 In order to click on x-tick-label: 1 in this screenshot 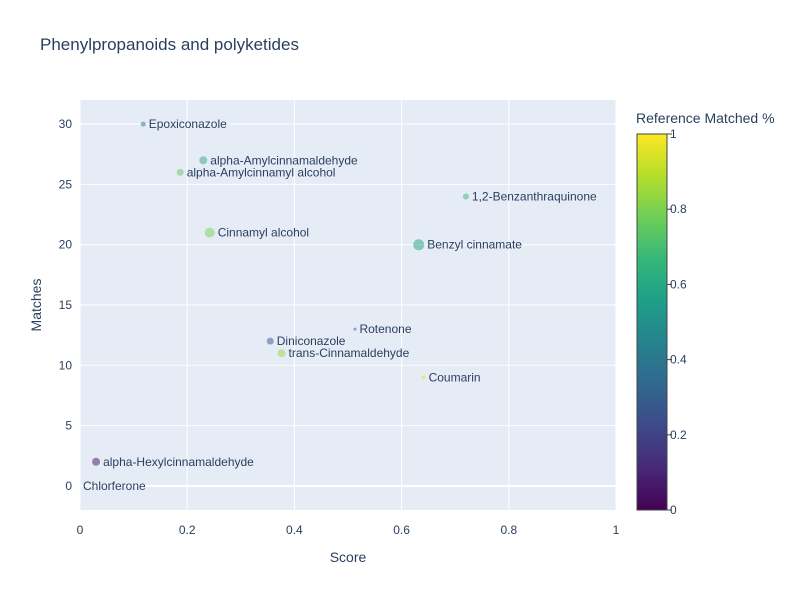, I will do `click(616, 530)`.